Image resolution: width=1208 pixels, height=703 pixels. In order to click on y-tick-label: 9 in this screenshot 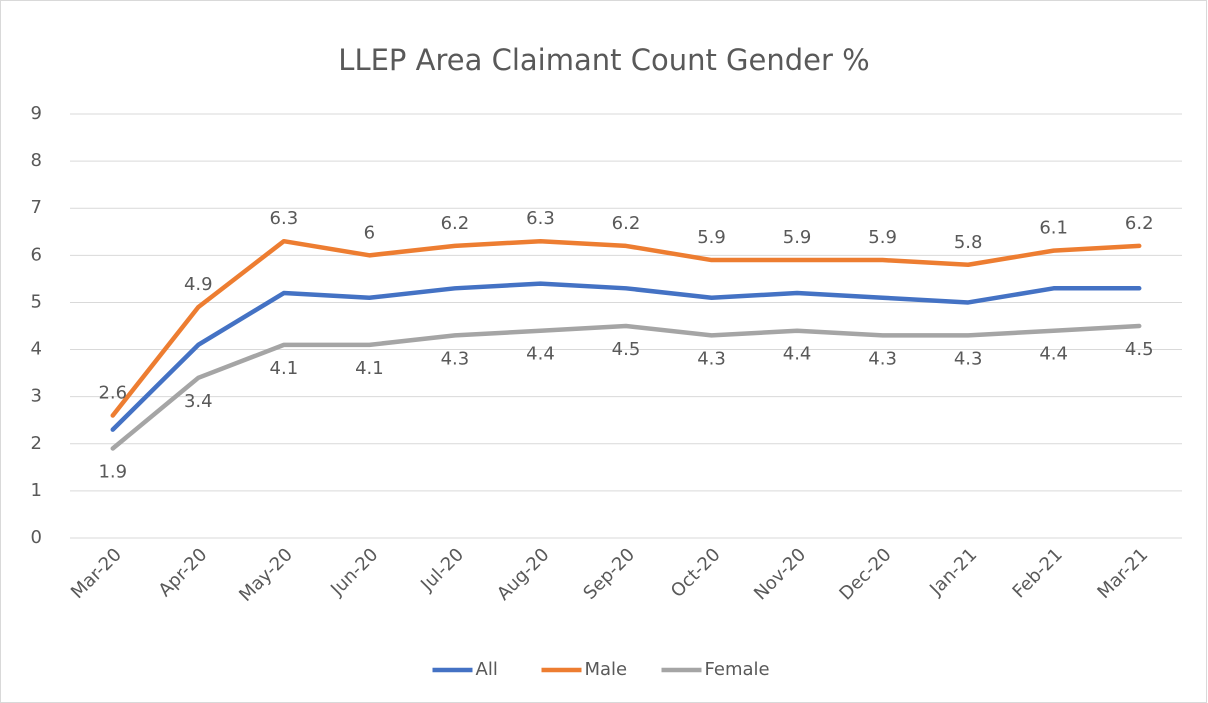, I will do `click(36, 113)`.